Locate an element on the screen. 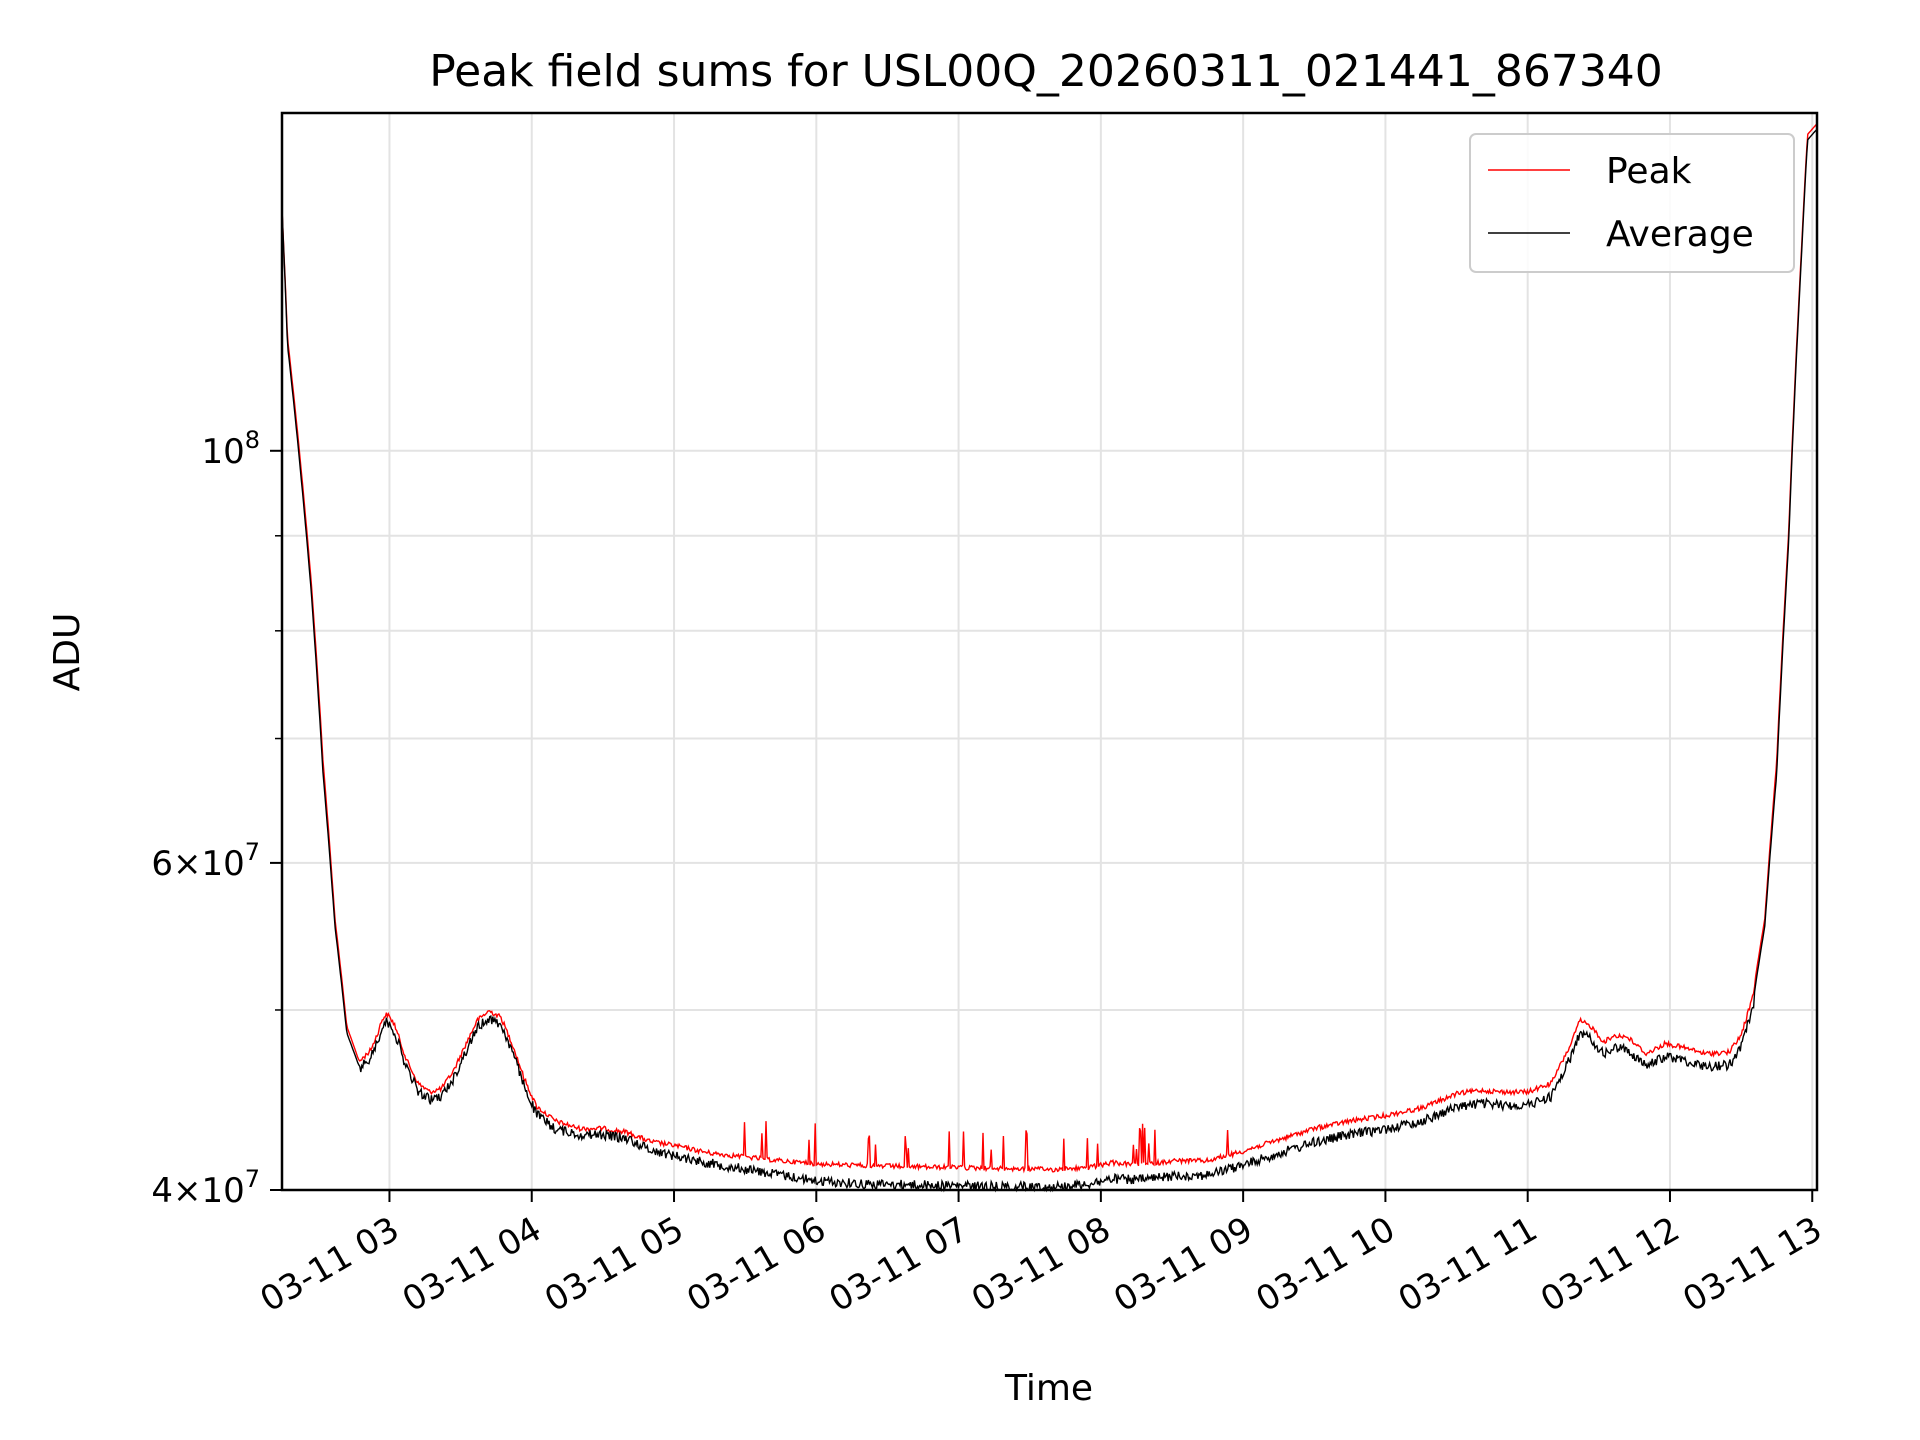 The width and height of the screenshot is (1920, 1440). y-axis: 4×107 6×107 108 is located at coordinates (216, 818).